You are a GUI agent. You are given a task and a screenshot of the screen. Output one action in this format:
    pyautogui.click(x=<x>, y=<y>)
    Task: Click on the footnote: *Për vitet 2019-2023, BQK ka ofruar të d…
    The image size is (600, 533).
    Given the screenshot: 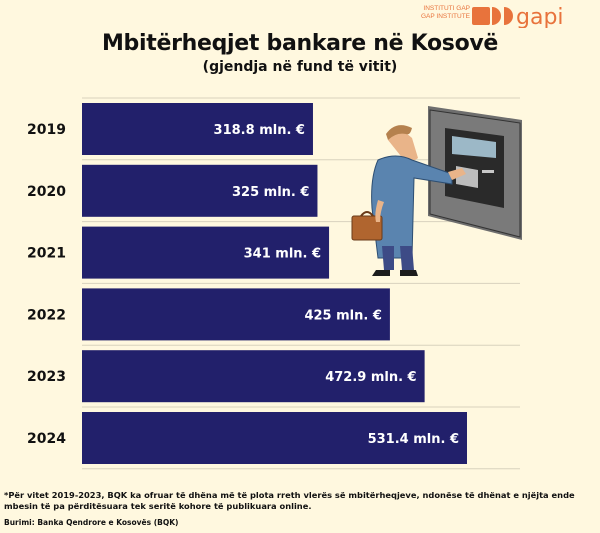 What is the action you would take?
    pyautogui.click(x=289, y=500)
    